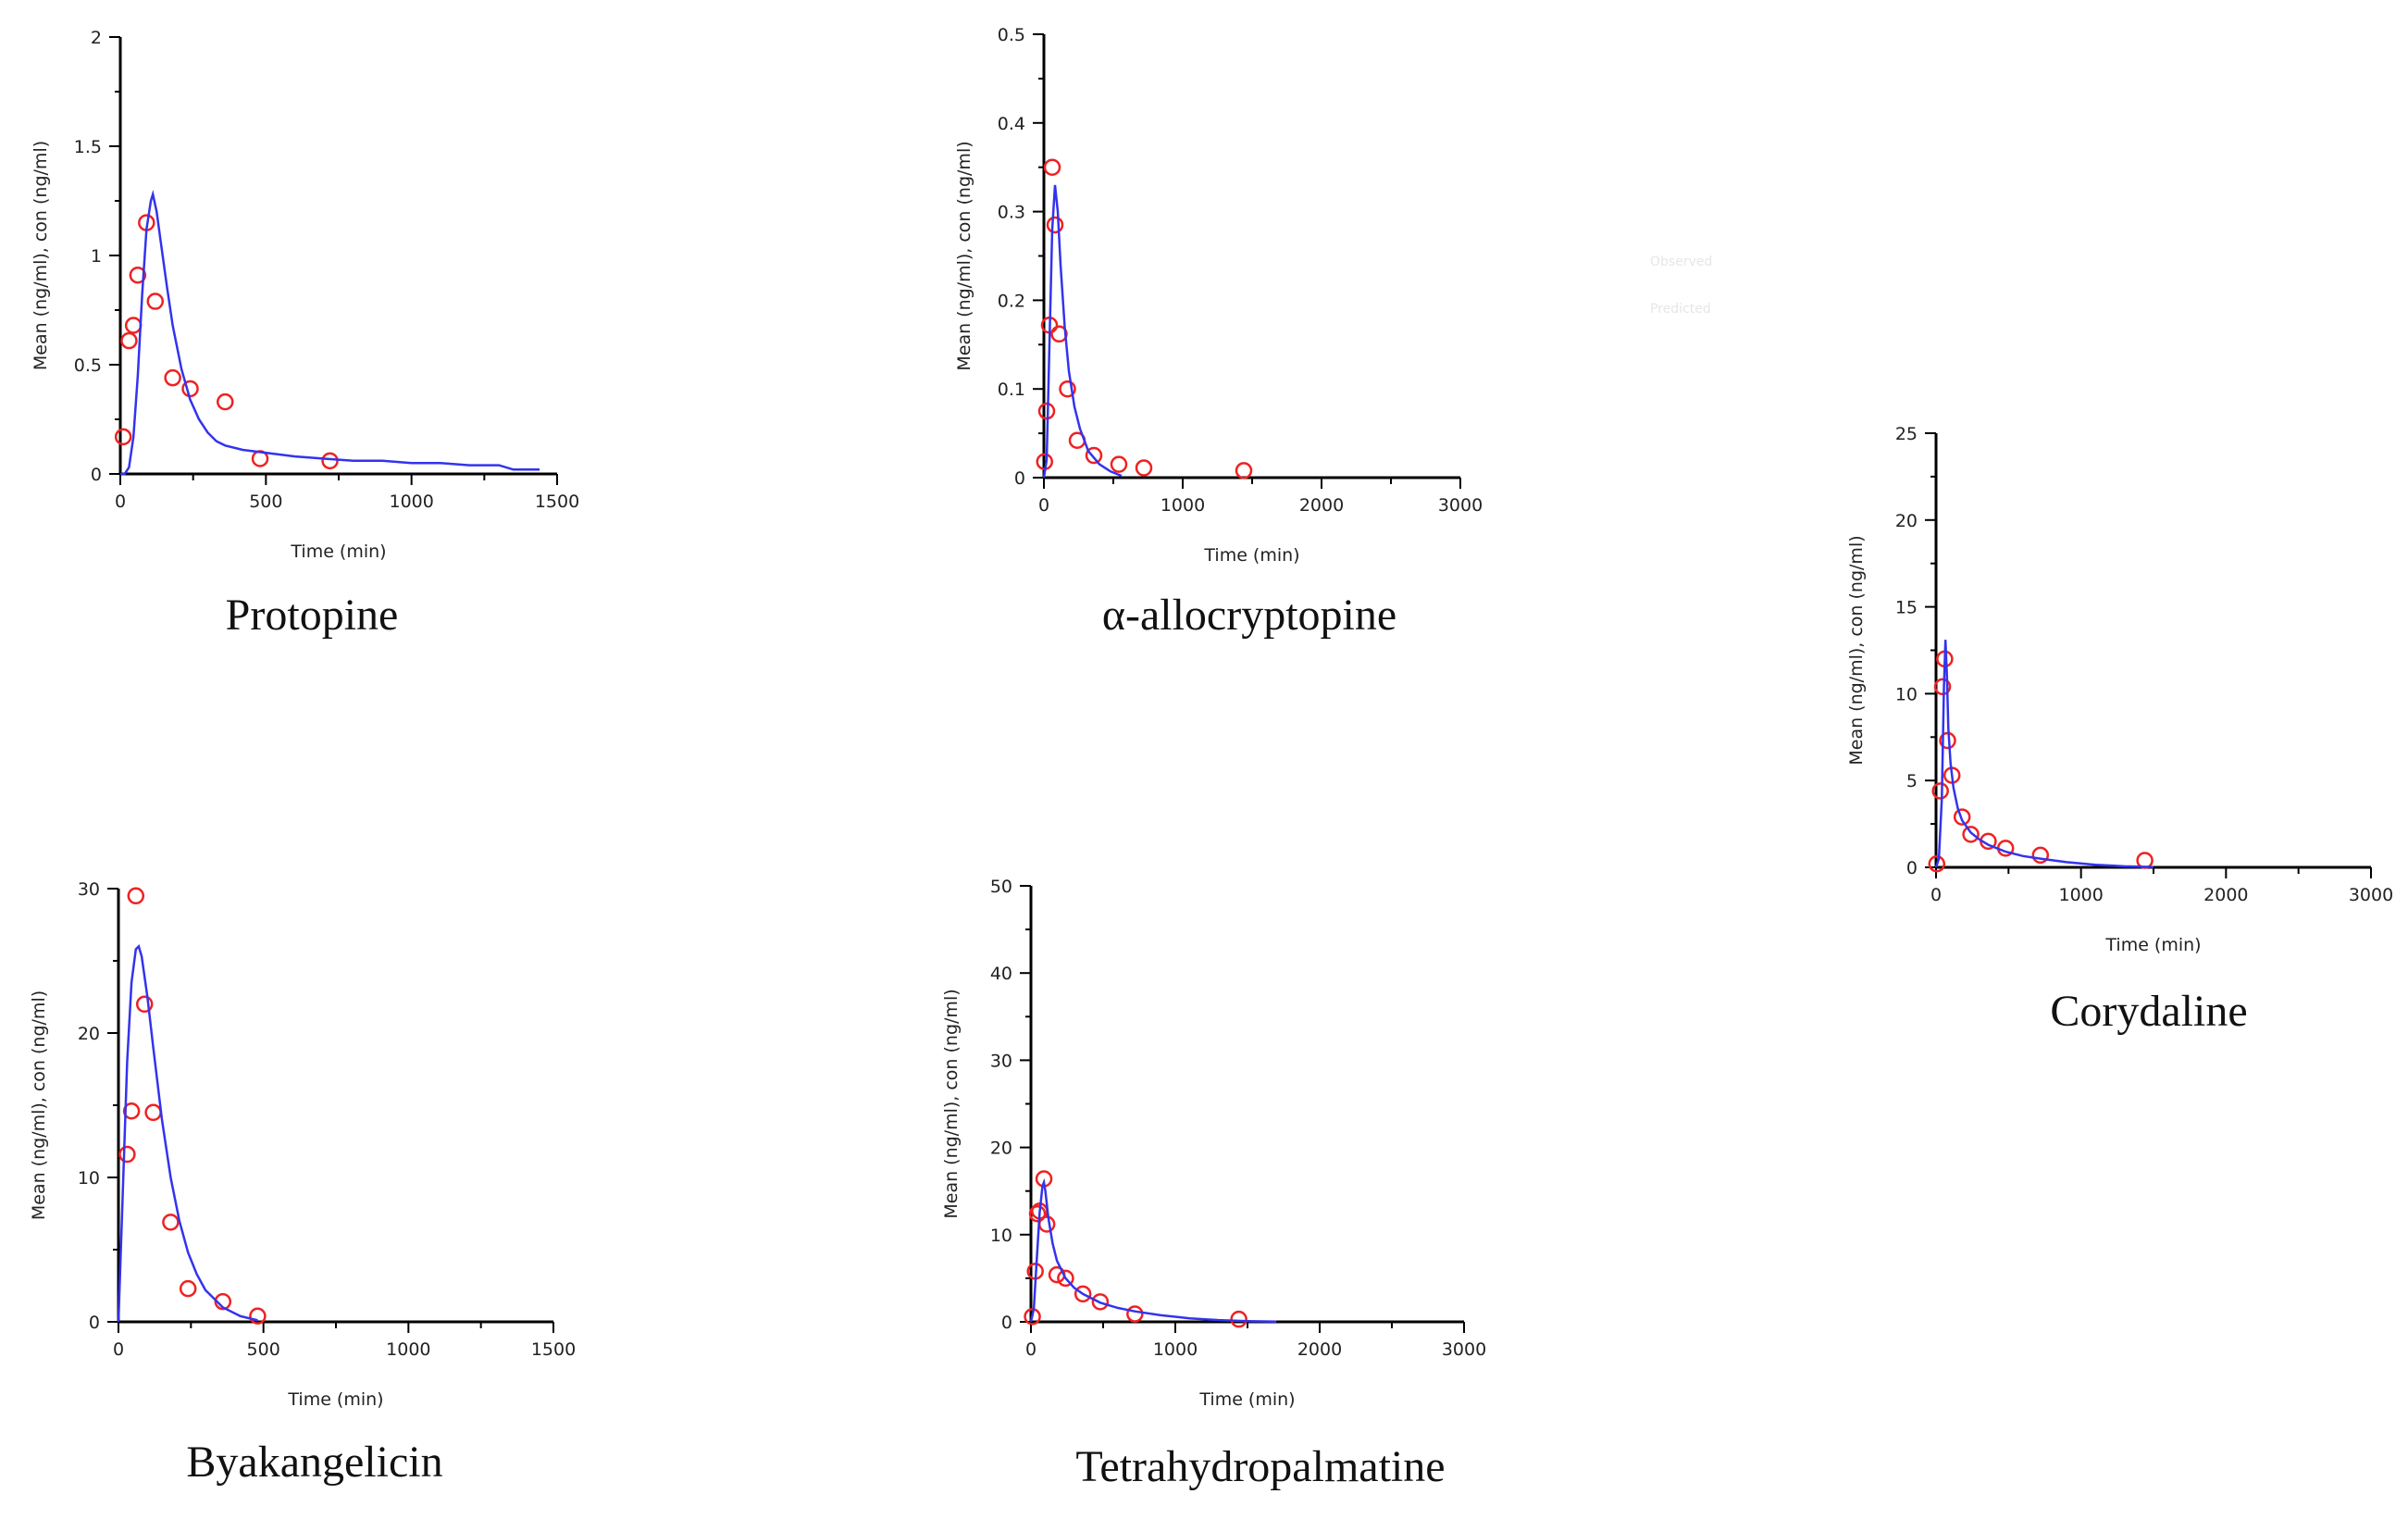 This screenshot has width=2408, height=1519. I want to click on x-tick-label: 500, so click(263, 1349).